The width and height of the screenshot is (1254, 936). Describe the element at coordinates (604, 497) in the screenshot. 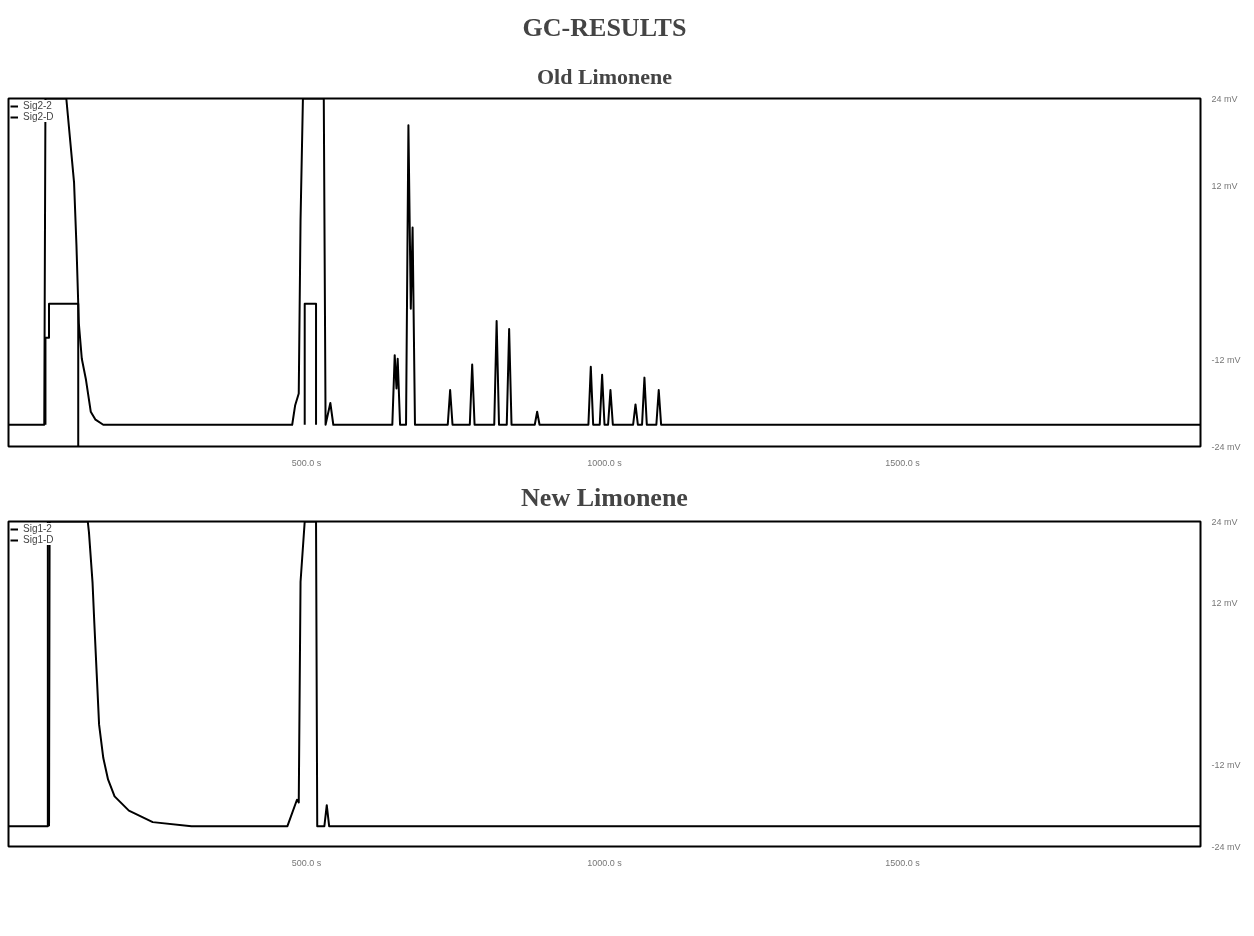

I see `chart-title: New Limonene` at that location.